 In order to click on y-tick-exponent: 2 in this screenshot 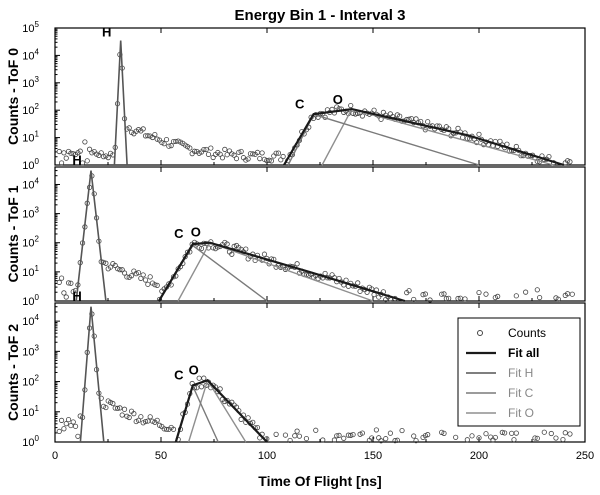, I will do `click(37, 239)`.